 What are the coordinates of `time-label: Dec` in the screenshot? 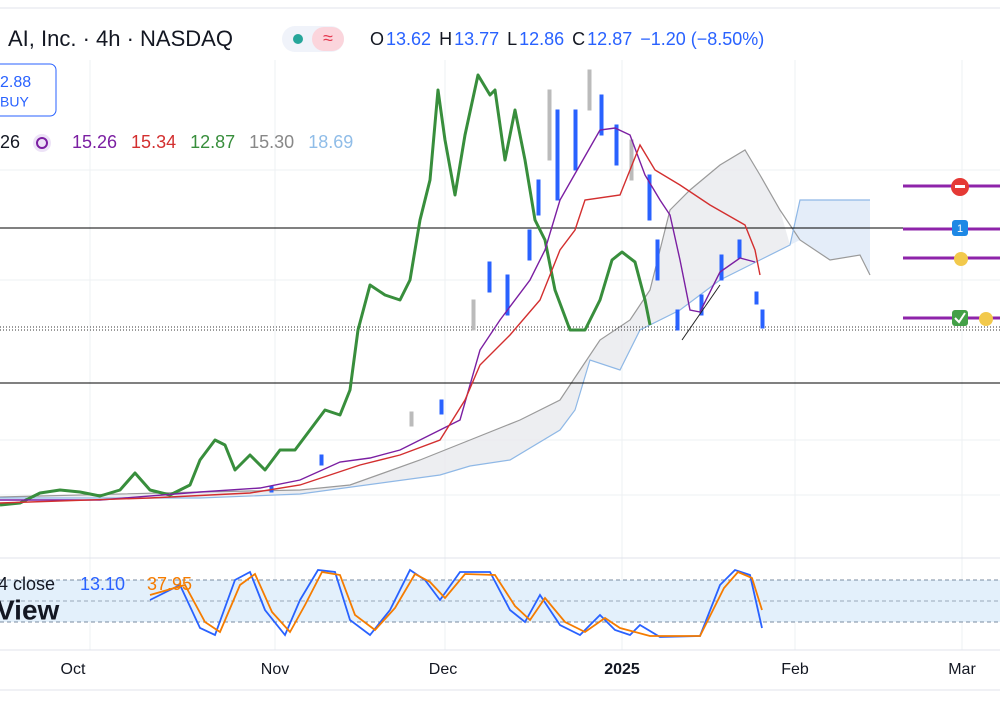 It's located at (443, 669).